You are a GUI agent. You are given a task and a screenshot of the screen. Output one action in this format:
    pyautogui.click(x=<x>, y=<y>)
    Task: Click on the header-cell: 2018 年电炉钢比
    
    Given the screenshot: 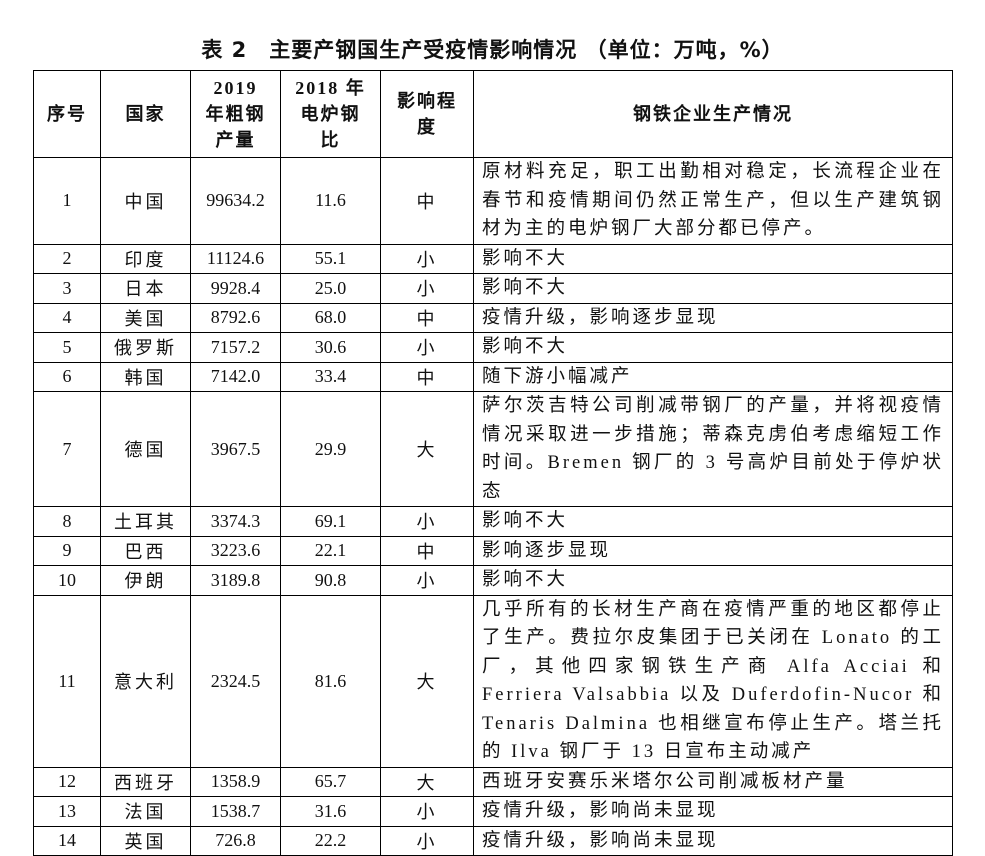 What is the action you would take?
    pyautogui.click(x=330, y=114)
    